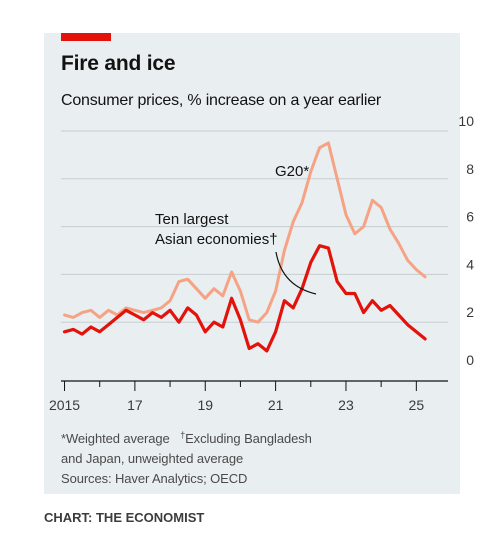 This screenshot has height=550, width=504. I want to click on annotation-asian-line2: Asian economies†, so click(216, 239).